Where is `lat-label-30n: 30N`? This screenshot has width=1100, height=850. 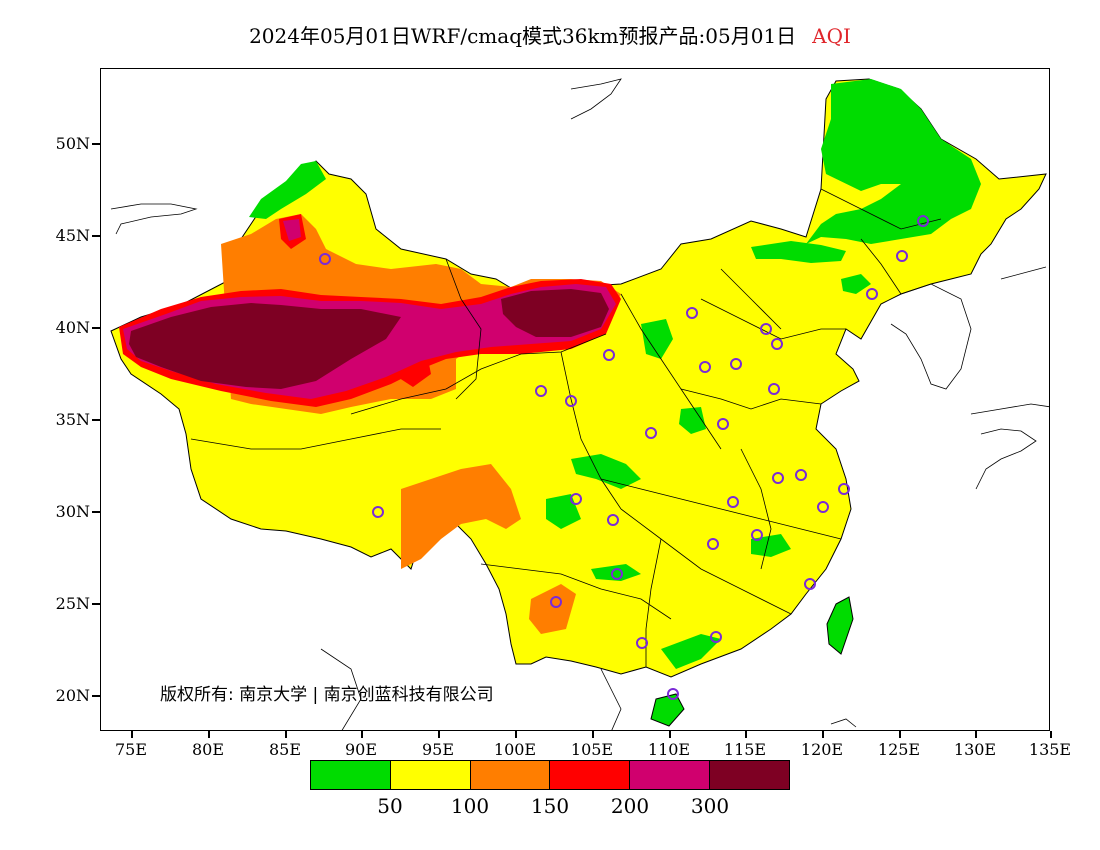
lat-label-30n: 30N is located at coordinates (72, 511).